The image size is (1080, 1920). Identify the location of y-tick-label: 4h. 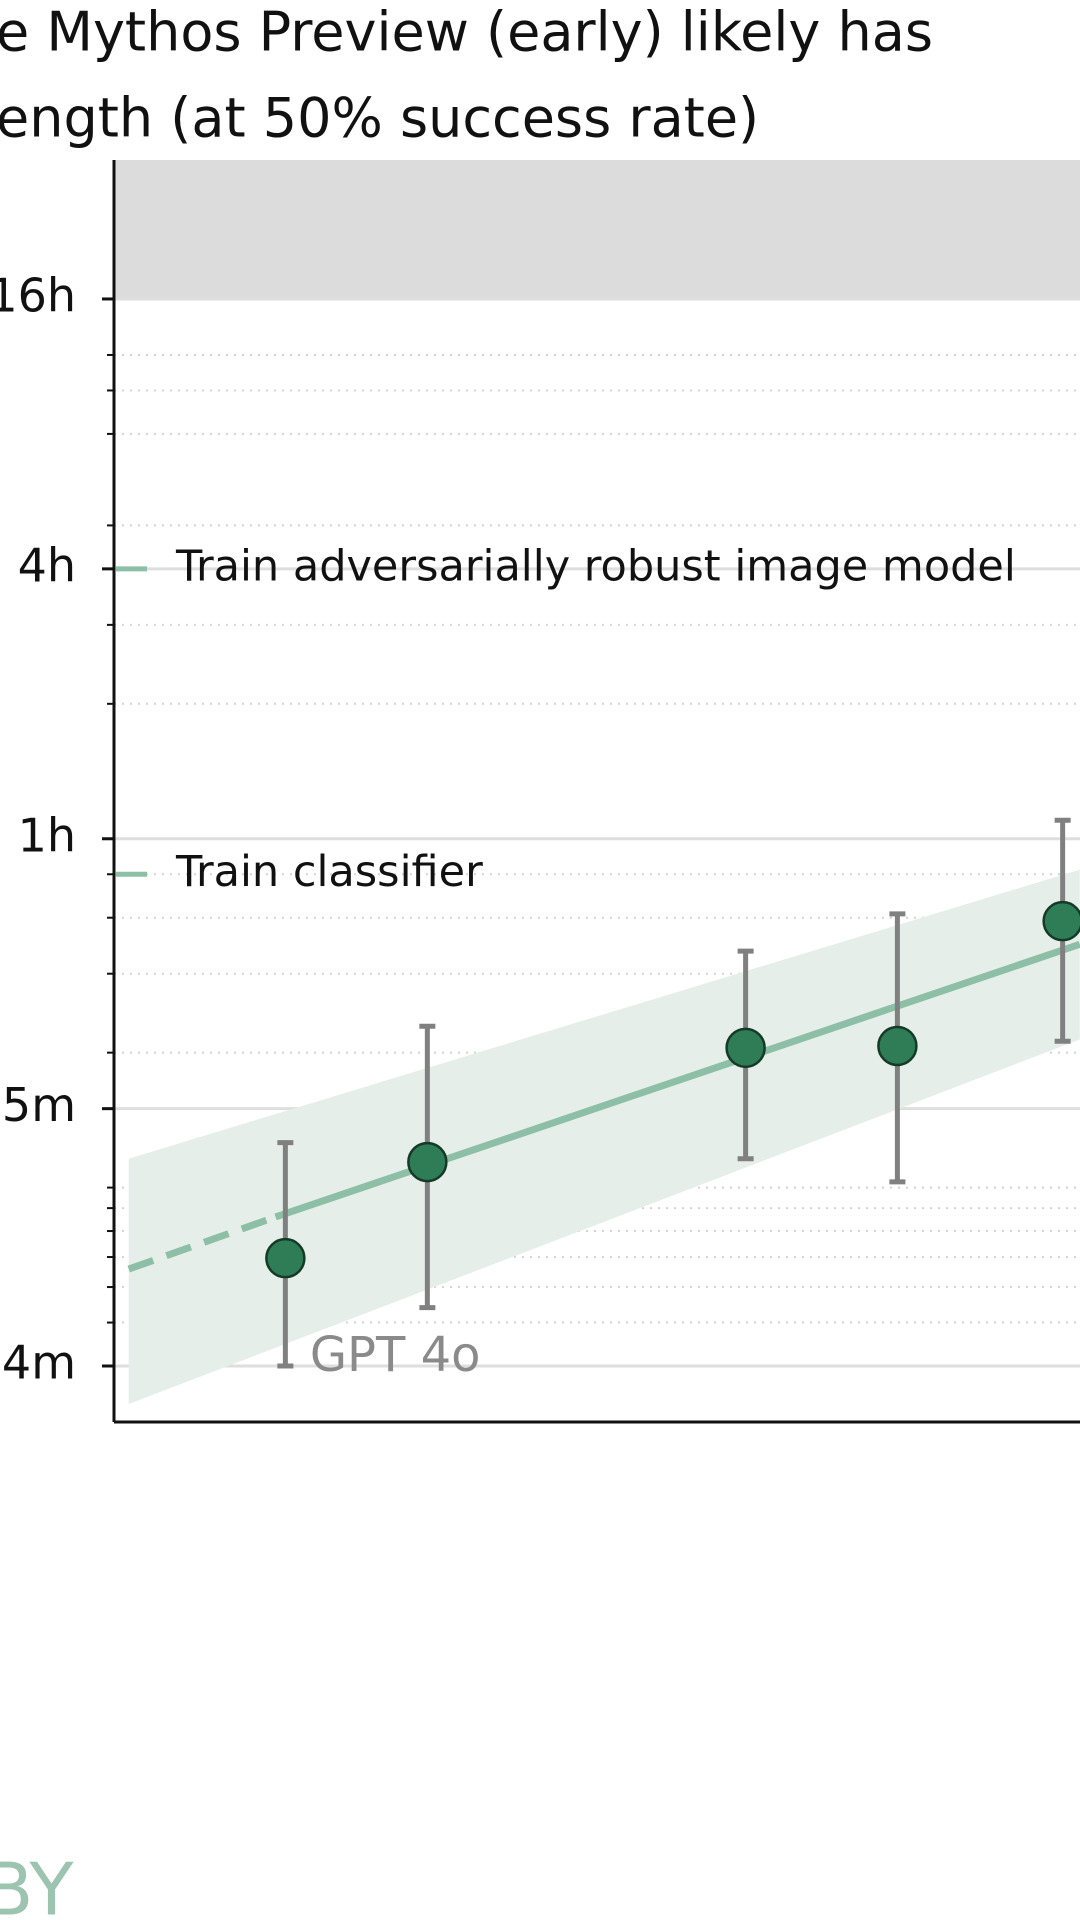
(47, 565).